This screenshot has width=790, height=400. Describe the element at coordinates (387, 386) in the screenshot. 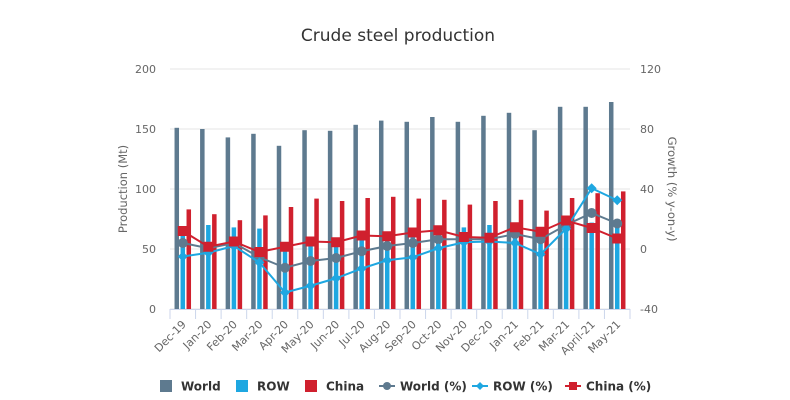

I see `legend-marker-world` at that location.